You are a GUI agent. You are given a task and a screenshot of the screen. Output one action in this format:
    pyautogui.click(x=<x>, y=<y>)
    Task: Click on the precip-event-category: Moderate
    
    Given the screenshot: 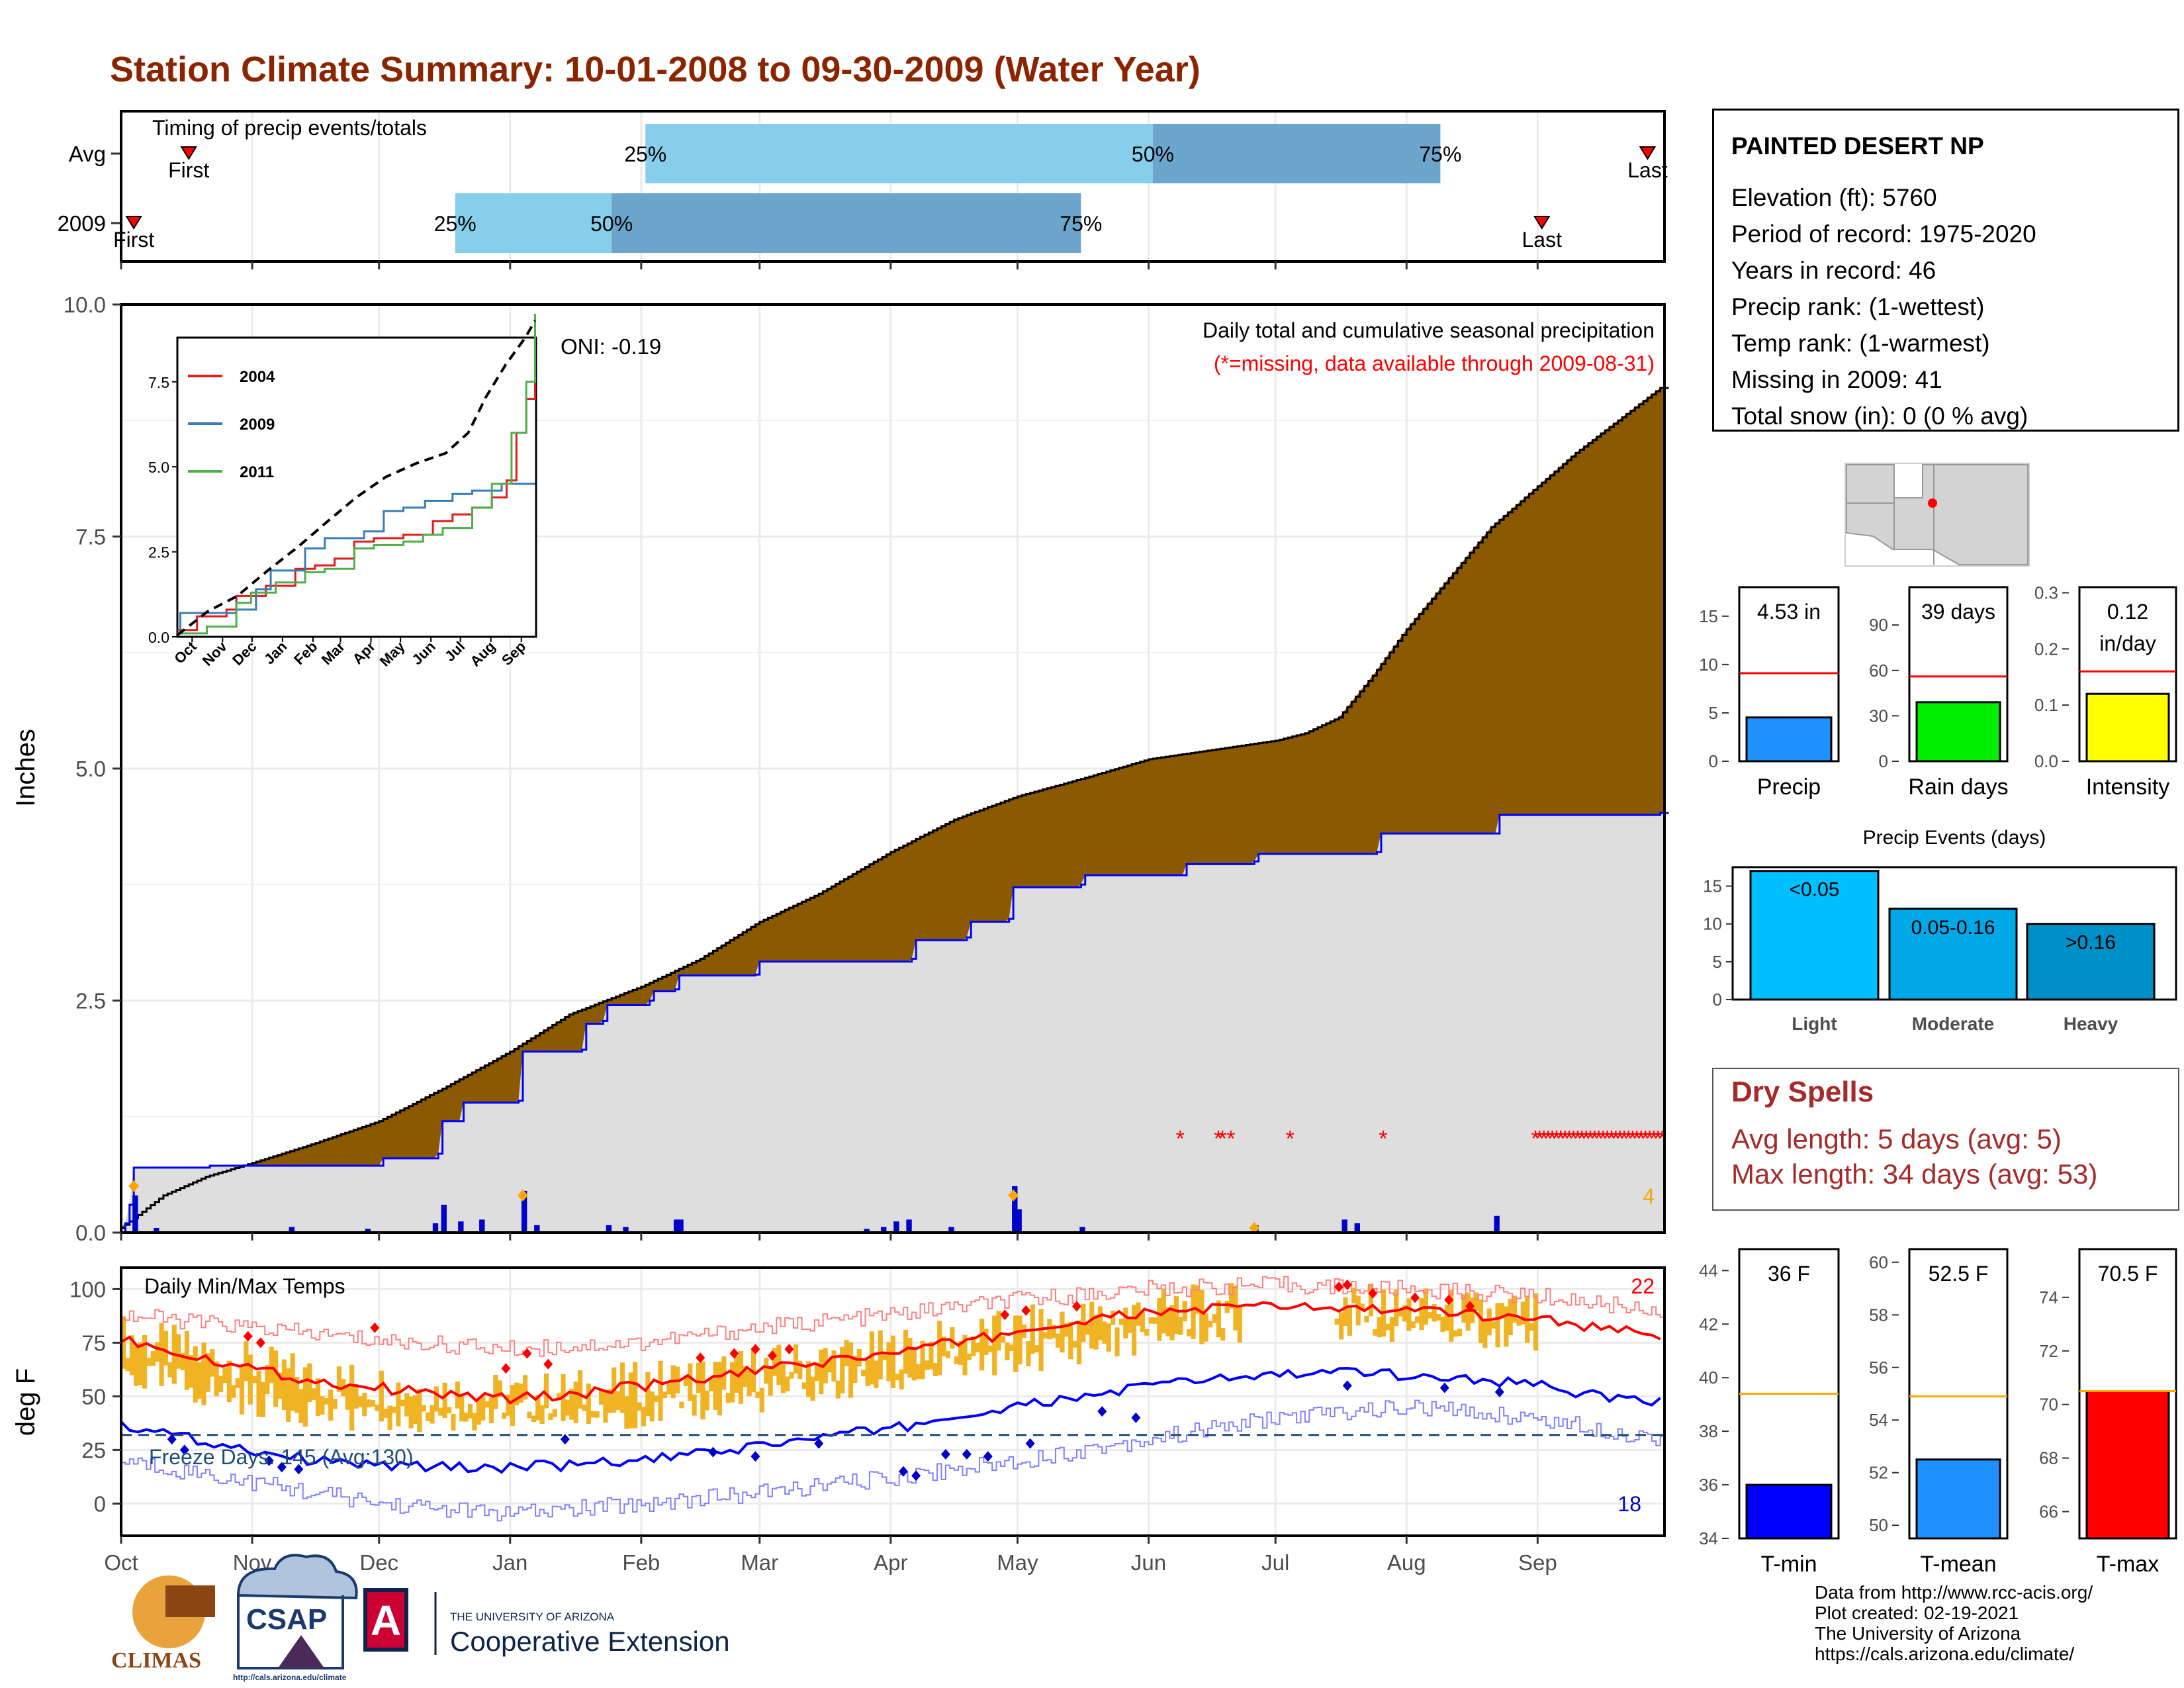 What is the action you would take?
    pyautogui.click(x=1953, y=1023)
    